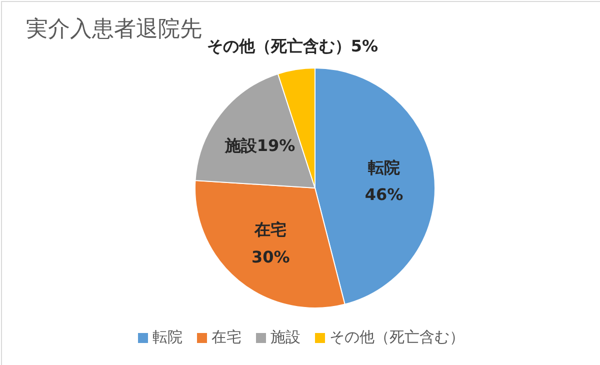 This screenshot has height=365, width=600. What do you see at coordinates (384, 194) in the screenshot?
I see `data-label: 46%` at bounding box center [384, 194].